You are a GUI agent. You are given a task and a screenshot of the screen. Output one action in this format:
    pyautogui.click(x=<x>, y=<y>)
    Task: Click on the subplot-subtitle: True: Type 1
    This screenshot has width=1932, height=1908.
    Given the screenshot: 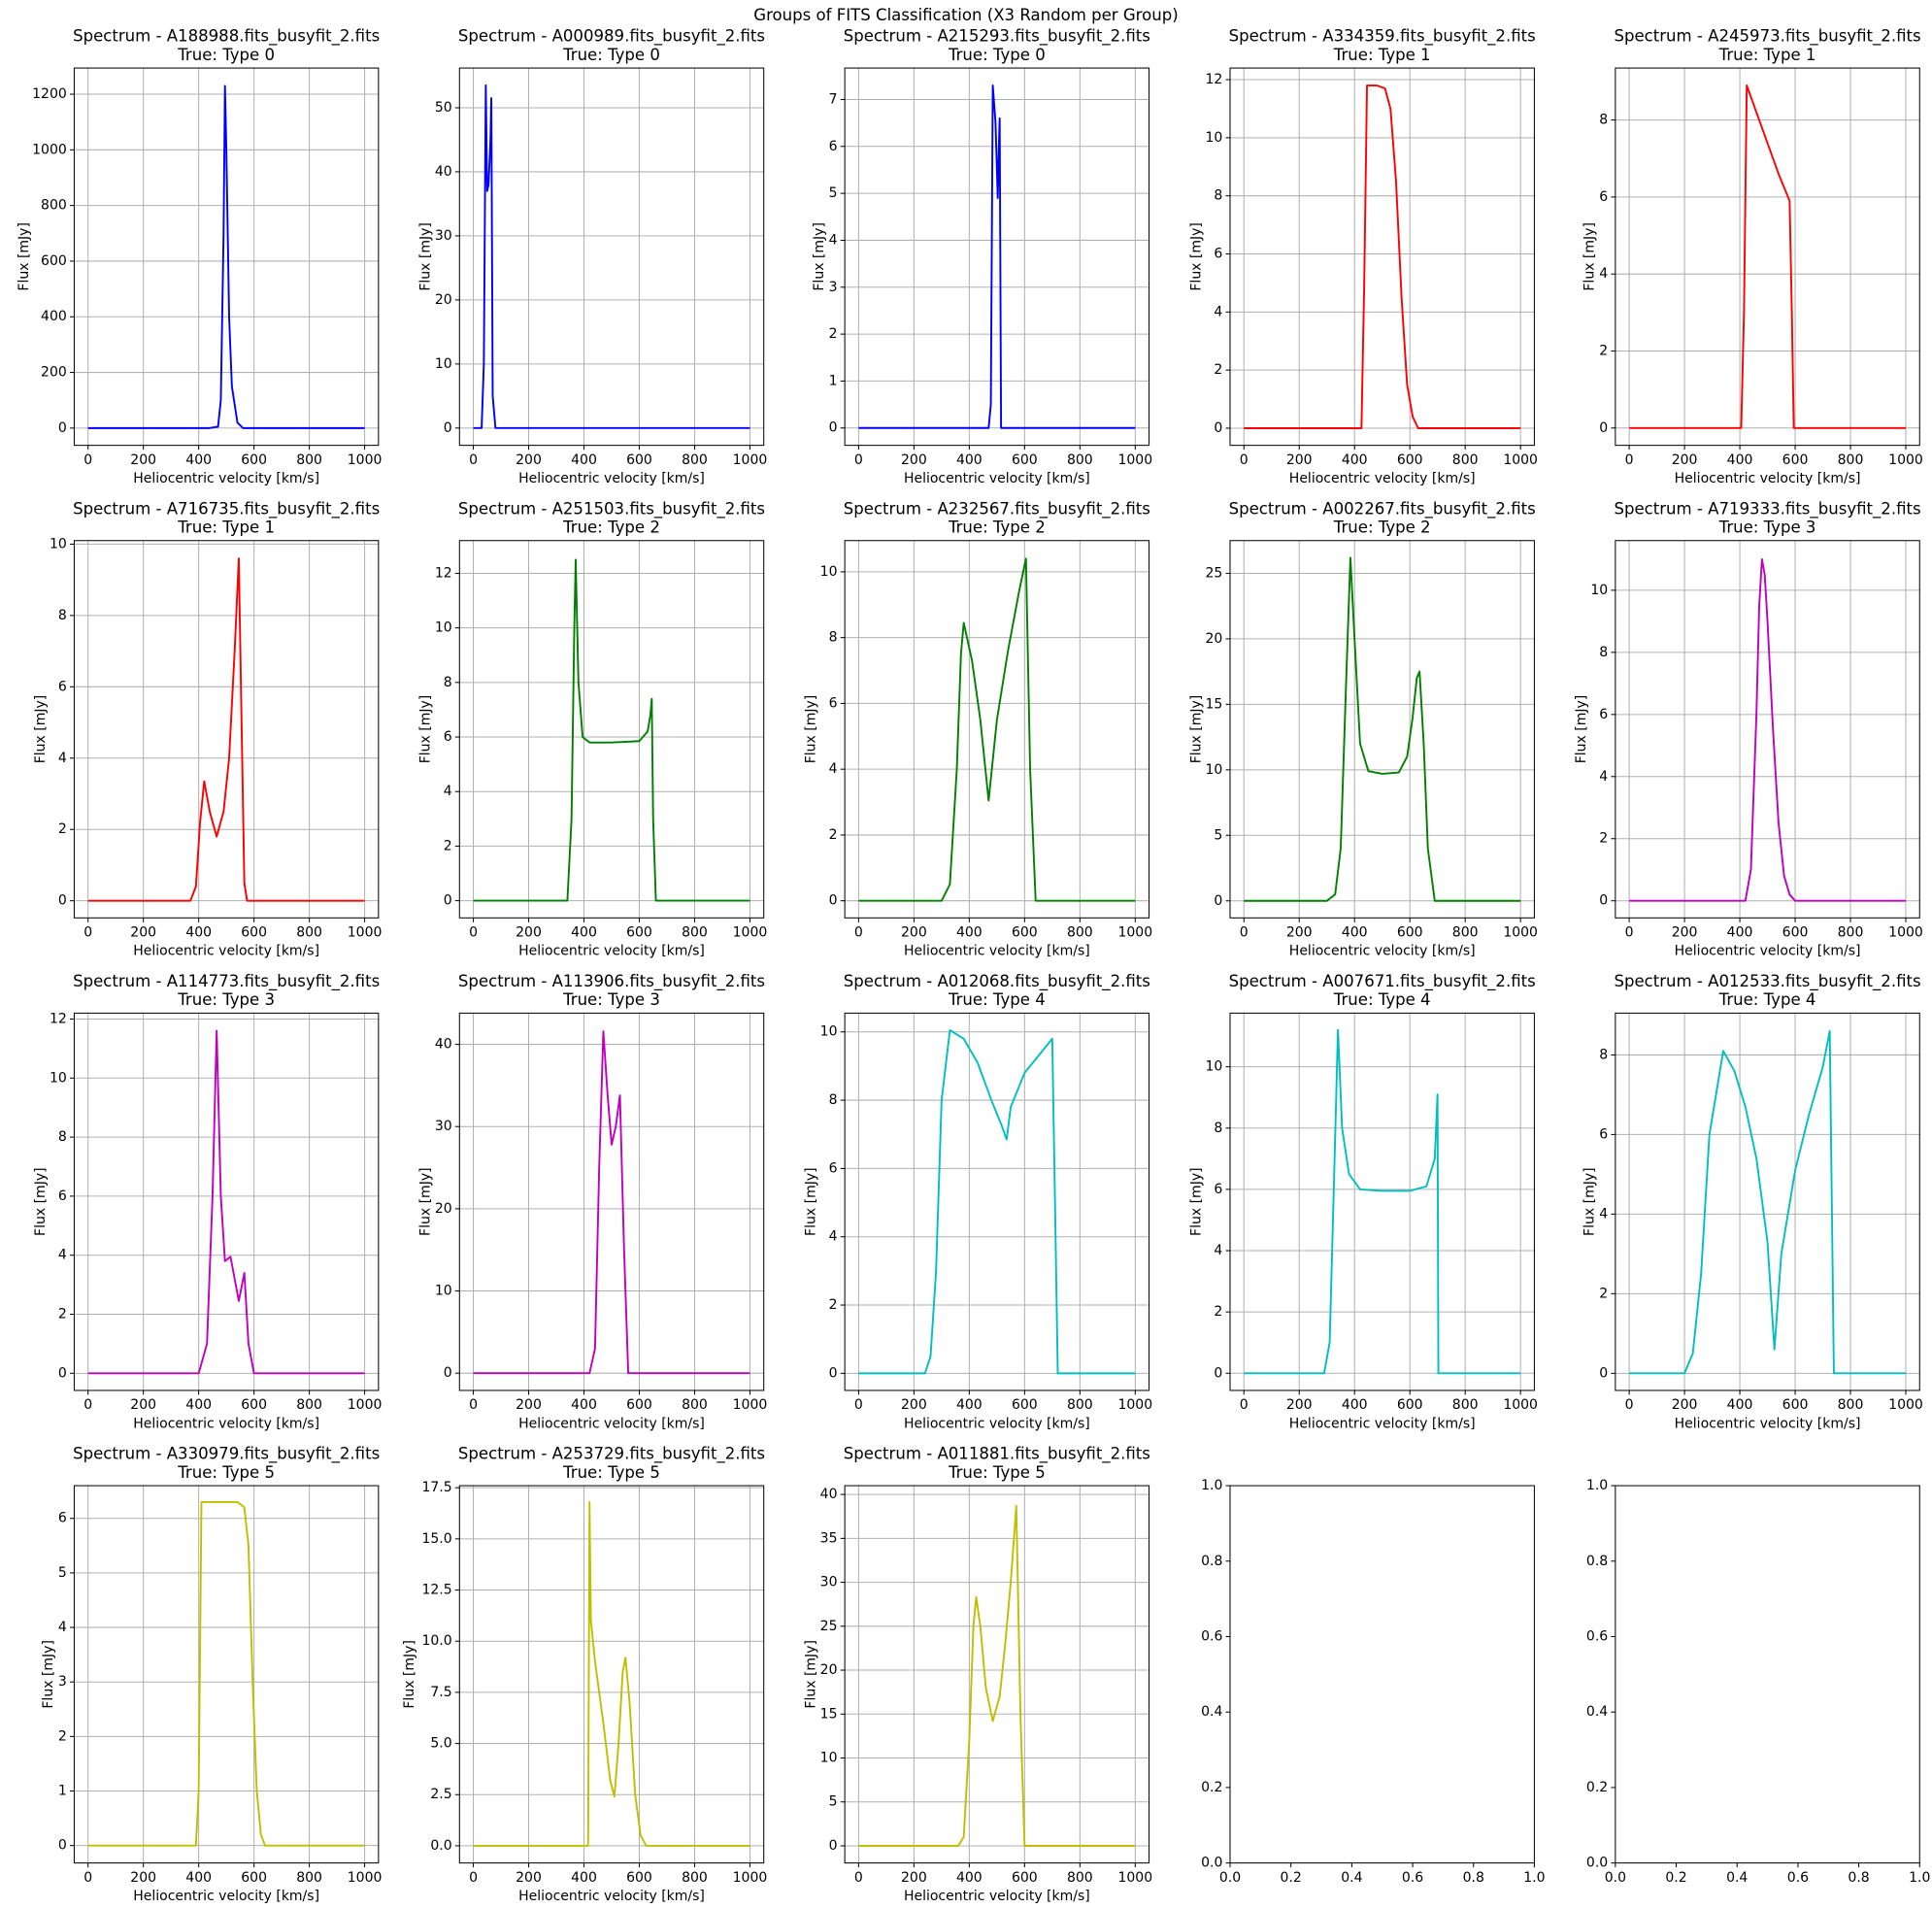 What is the action you would take?
    pyautogui.click(x=1767, y=55)
    